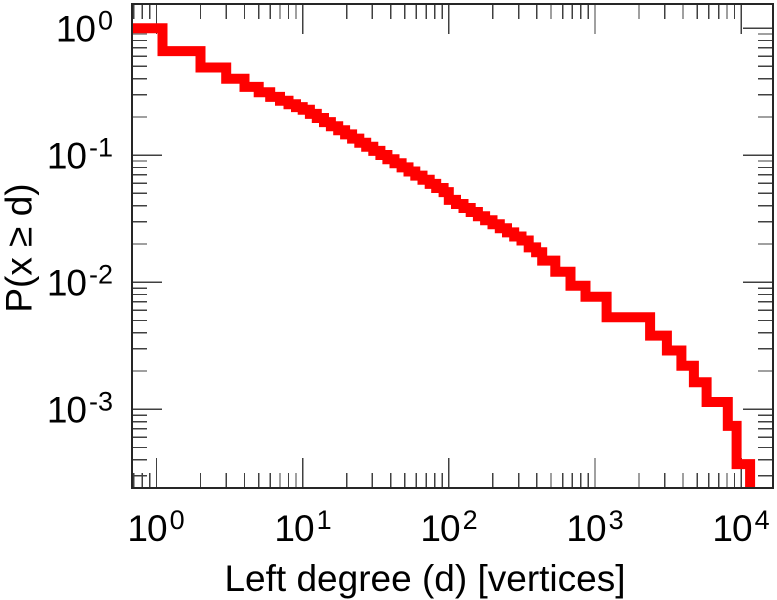  Describe the element at coordinates (741, 526) in the screenshot. I see `x-tick-label: 10 4` at that location.